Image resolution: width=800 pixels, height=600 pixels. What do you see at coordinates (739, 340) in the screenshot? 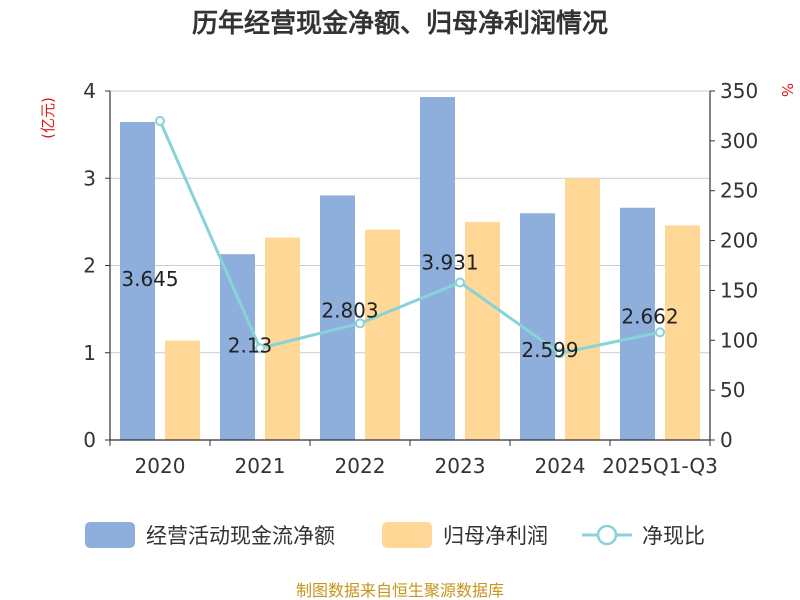
I see `right-tick-label: 100` at bounding box center [739, 340].